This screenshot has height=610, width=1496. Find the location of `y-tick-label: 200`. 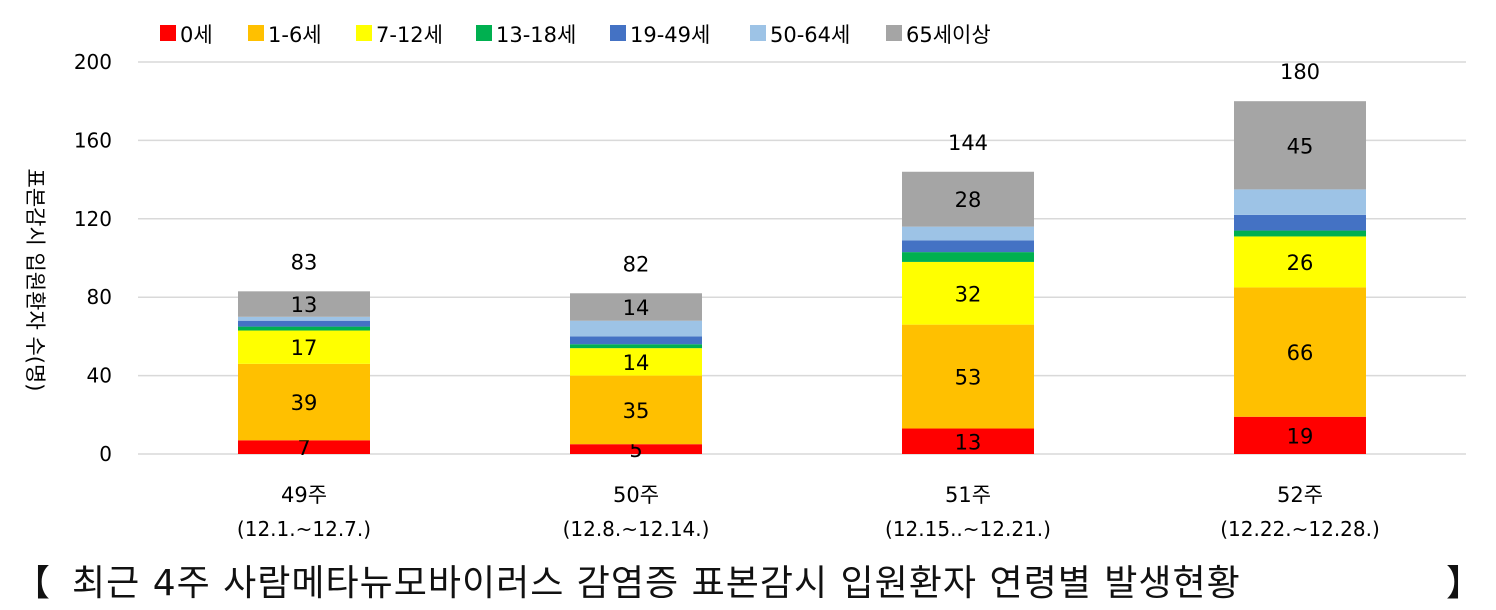

y-tick-label: 200 is located at coordinates (93, 62).